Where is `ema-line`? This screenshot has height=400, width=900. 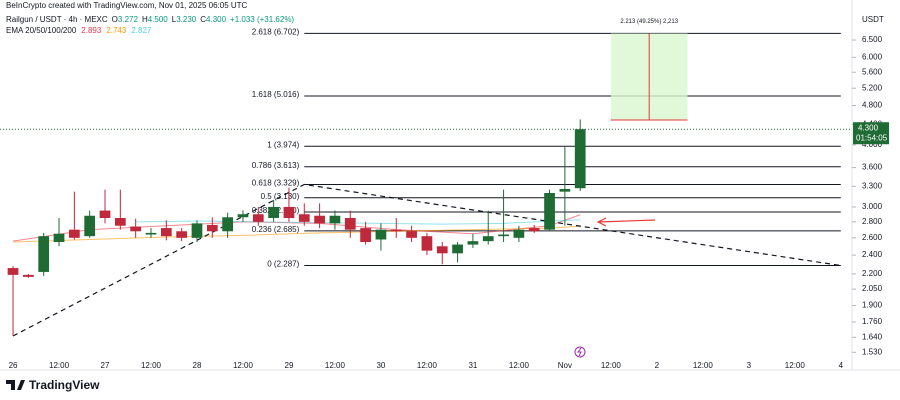
ema-line is located at coordinates (297, 234).